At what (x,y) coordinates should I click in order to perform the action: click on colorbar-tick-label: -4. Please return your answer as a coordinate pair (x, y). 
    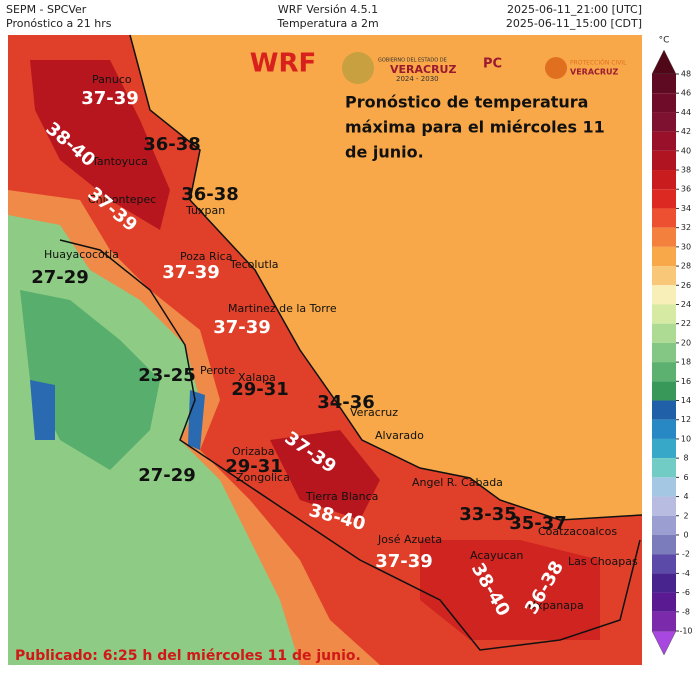
    Looking at the image, I should click on (686, 573).